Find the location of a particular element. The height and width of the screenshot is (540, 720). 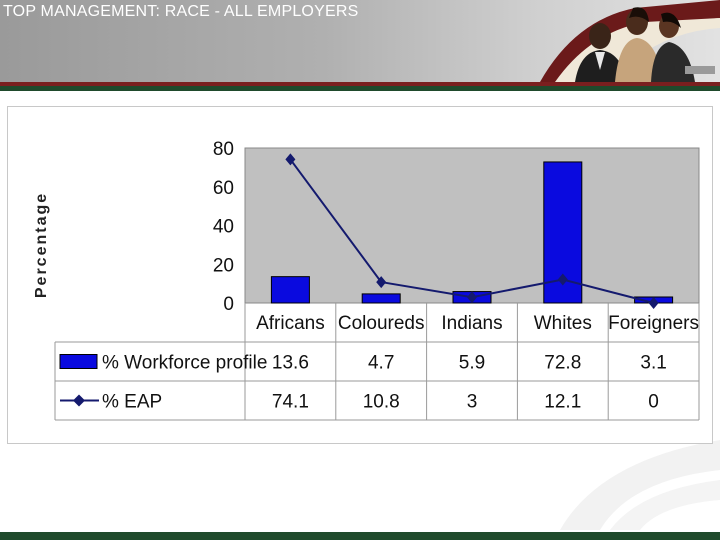

x-tick-label: Indians is located at coordinates (471, 323).